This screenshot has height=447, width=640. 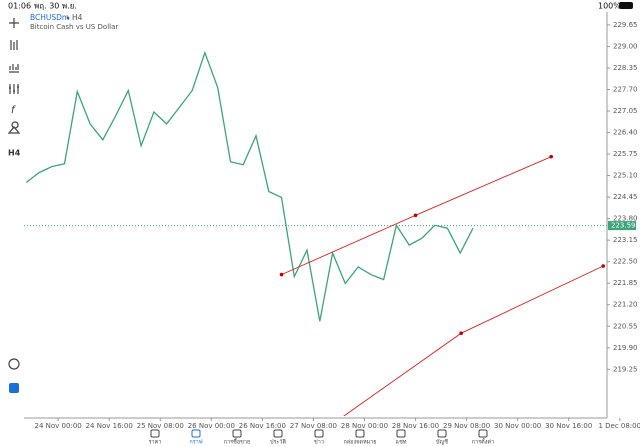 I want to click on timeframe-tool: H4, so click(x=14, y=153).